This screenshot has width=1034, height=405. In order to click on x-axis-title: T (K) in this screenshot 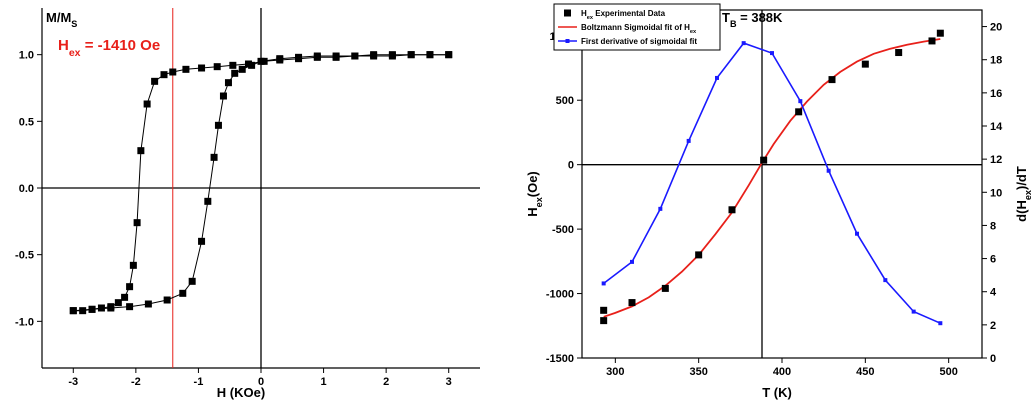, I will do `click(777, 392)`.